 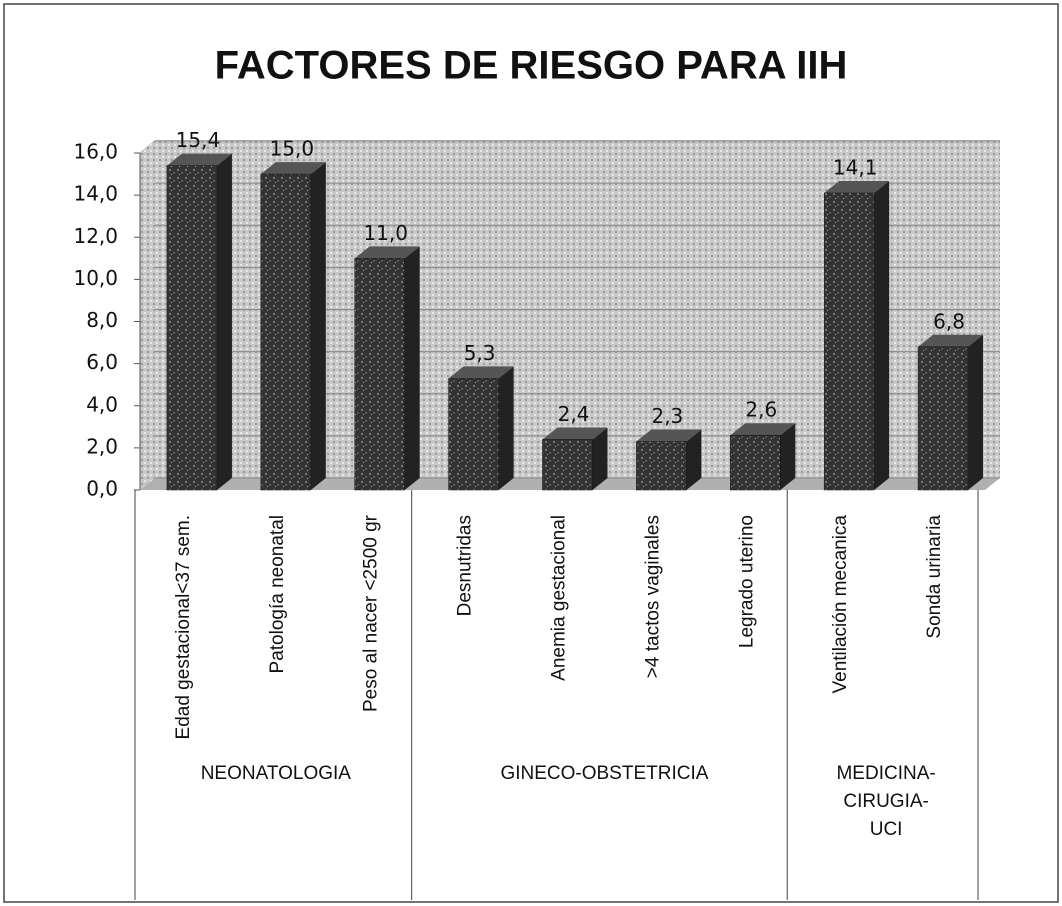 What do you see at coordinates (95, 194) in the screenshot?
I see `y-tick-label: 14,0` at bounding box center [95, 194].